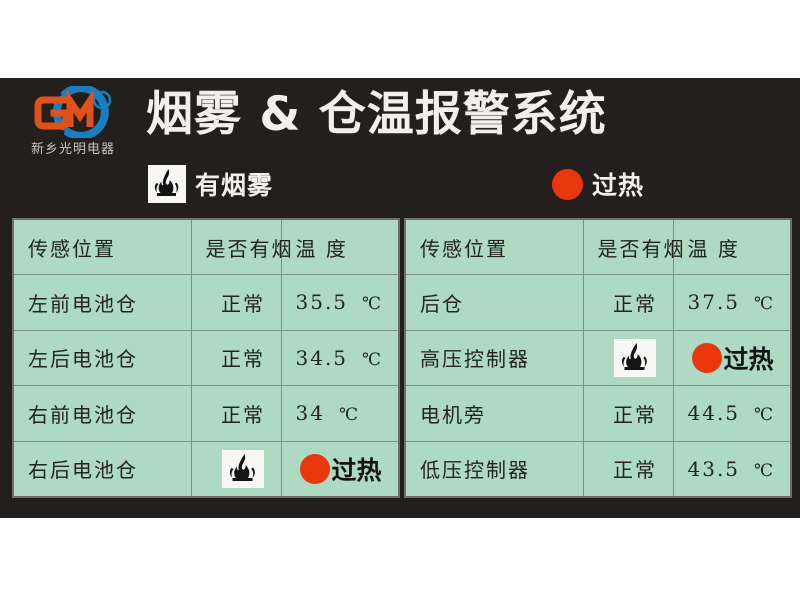 This screenshot has height=600, width=800. I want to click on legend-item-overheat: 过热, so click(598, 184).